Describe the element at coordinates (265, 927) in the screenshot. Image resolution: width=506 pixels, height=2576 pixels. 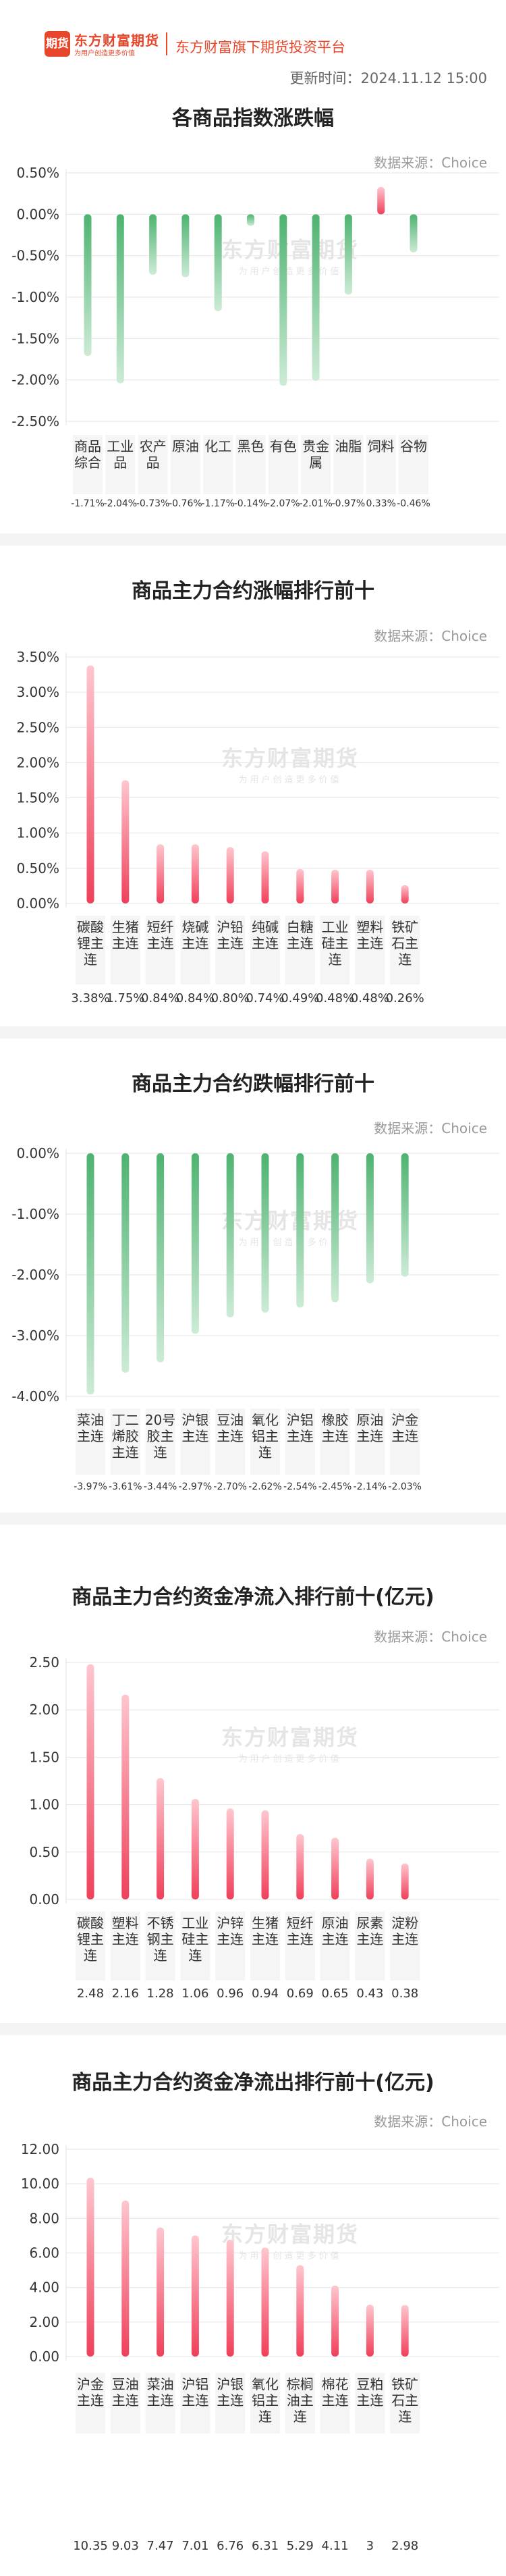
I see `category-label: 纯碱` at that location.